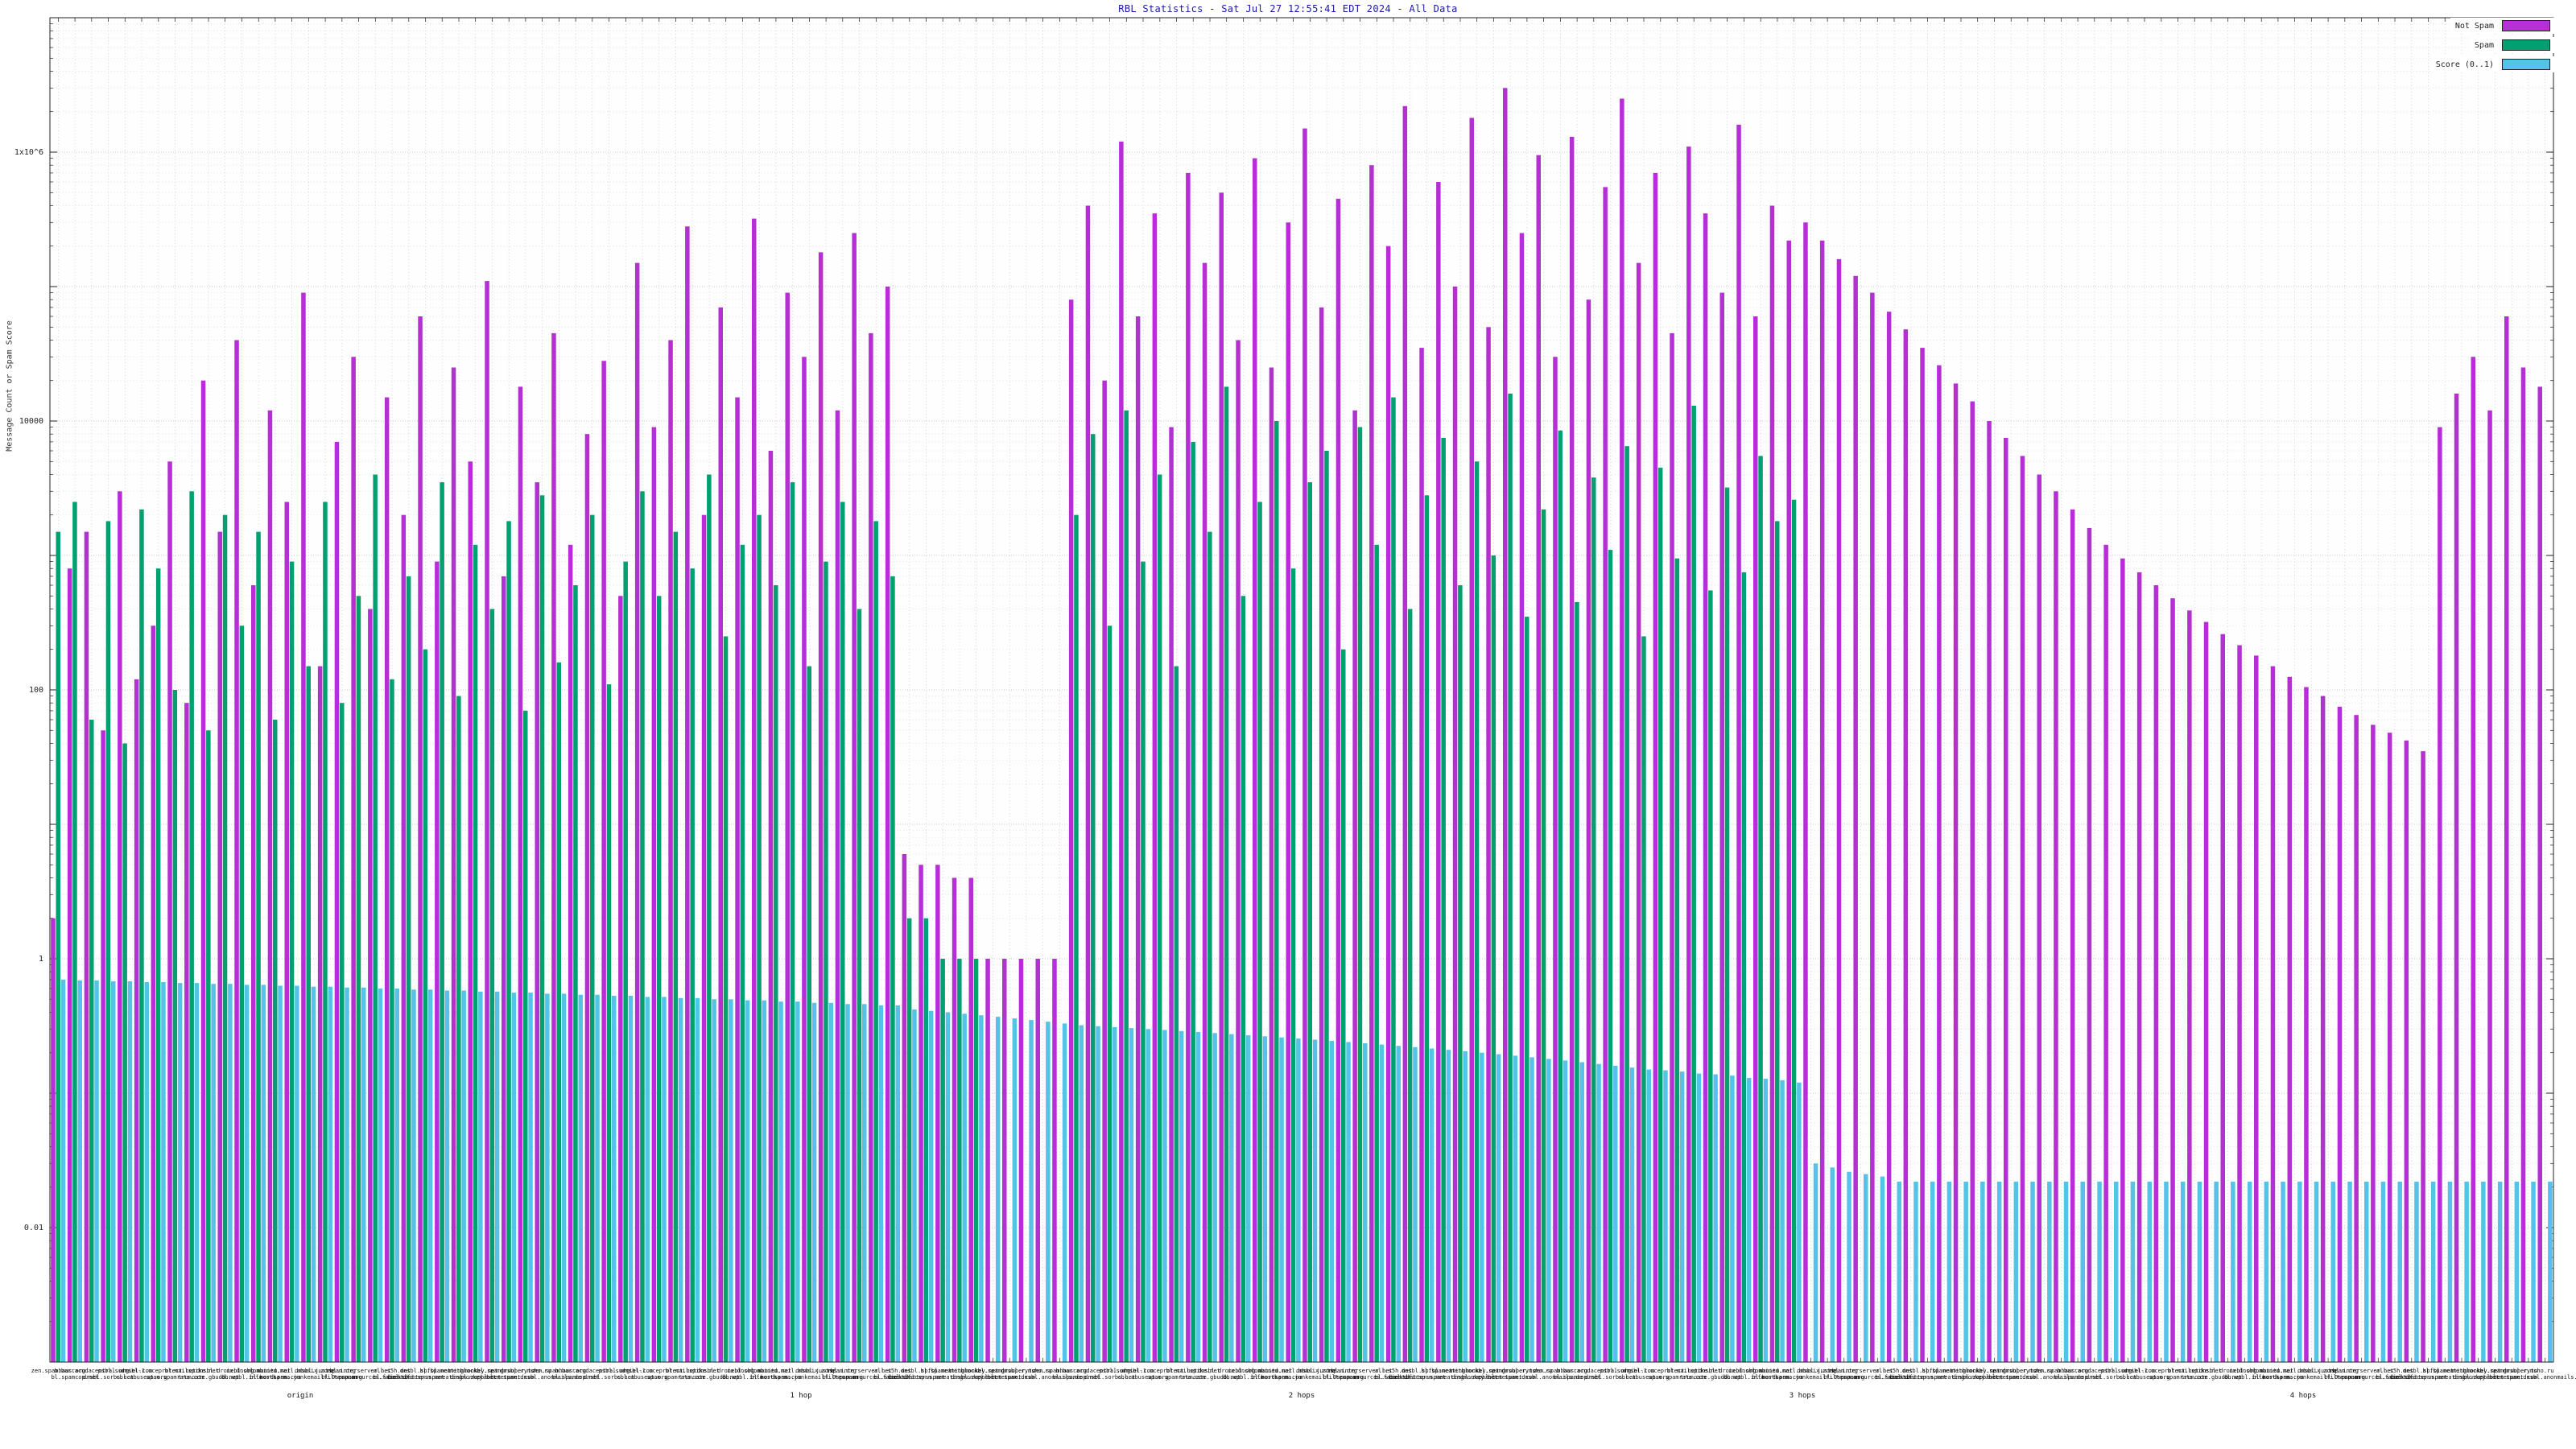 This screenshot has height=1449, width=2576. What do you see at coordinates (442, 1377) in the screenshot?
I see `x-tick-label: backscatter.spameatingmonkey.net` at bounding box center [442, 1377].